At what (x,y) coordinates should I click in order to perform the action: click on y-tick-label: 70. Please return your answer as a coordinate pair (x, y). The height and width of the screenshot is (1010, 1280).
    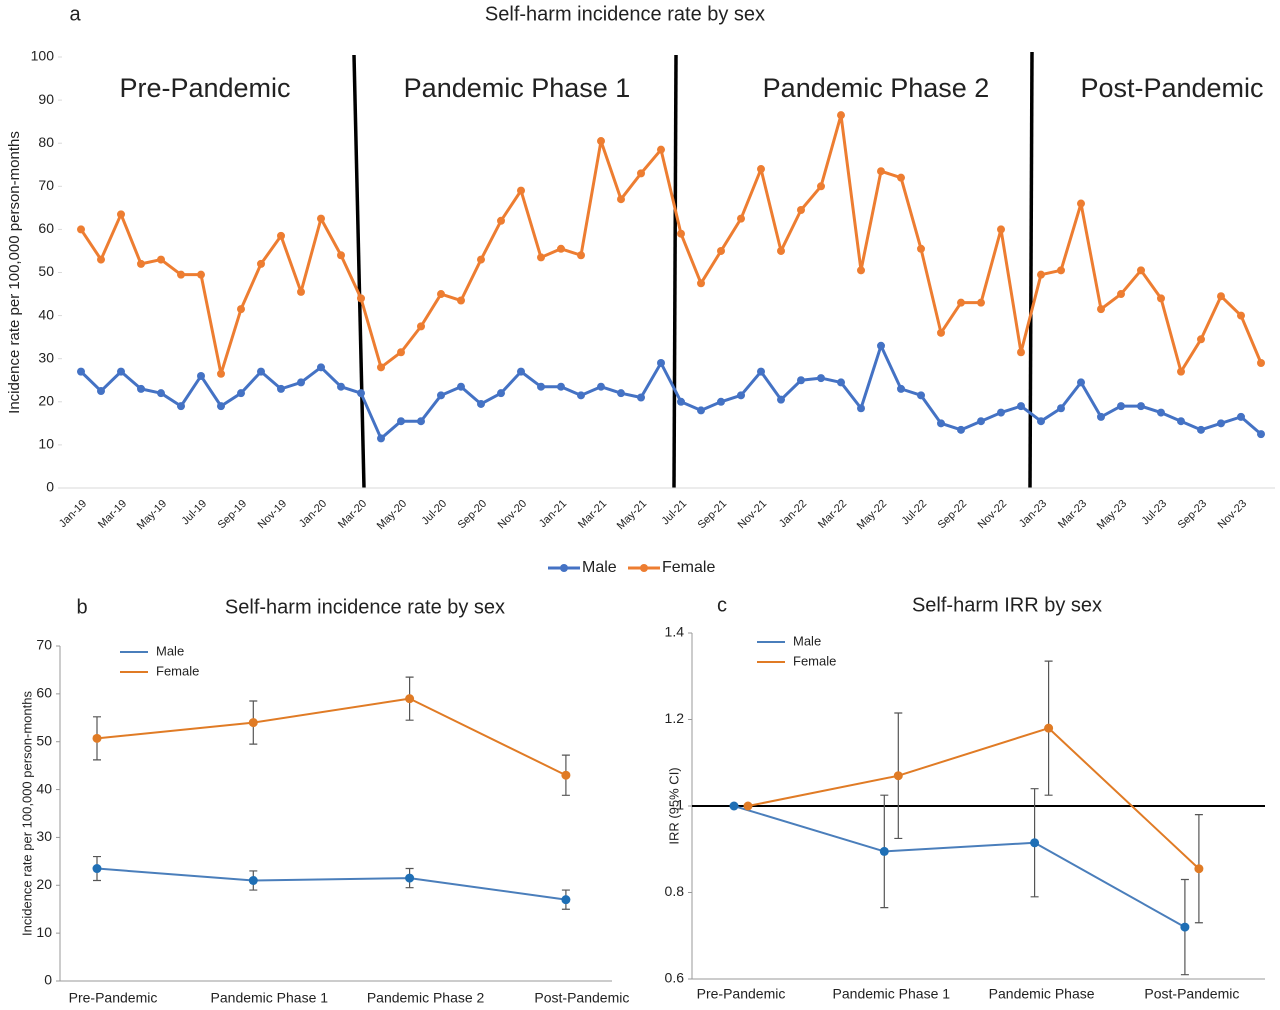
    Looking at the image, I should click on (44, 645).